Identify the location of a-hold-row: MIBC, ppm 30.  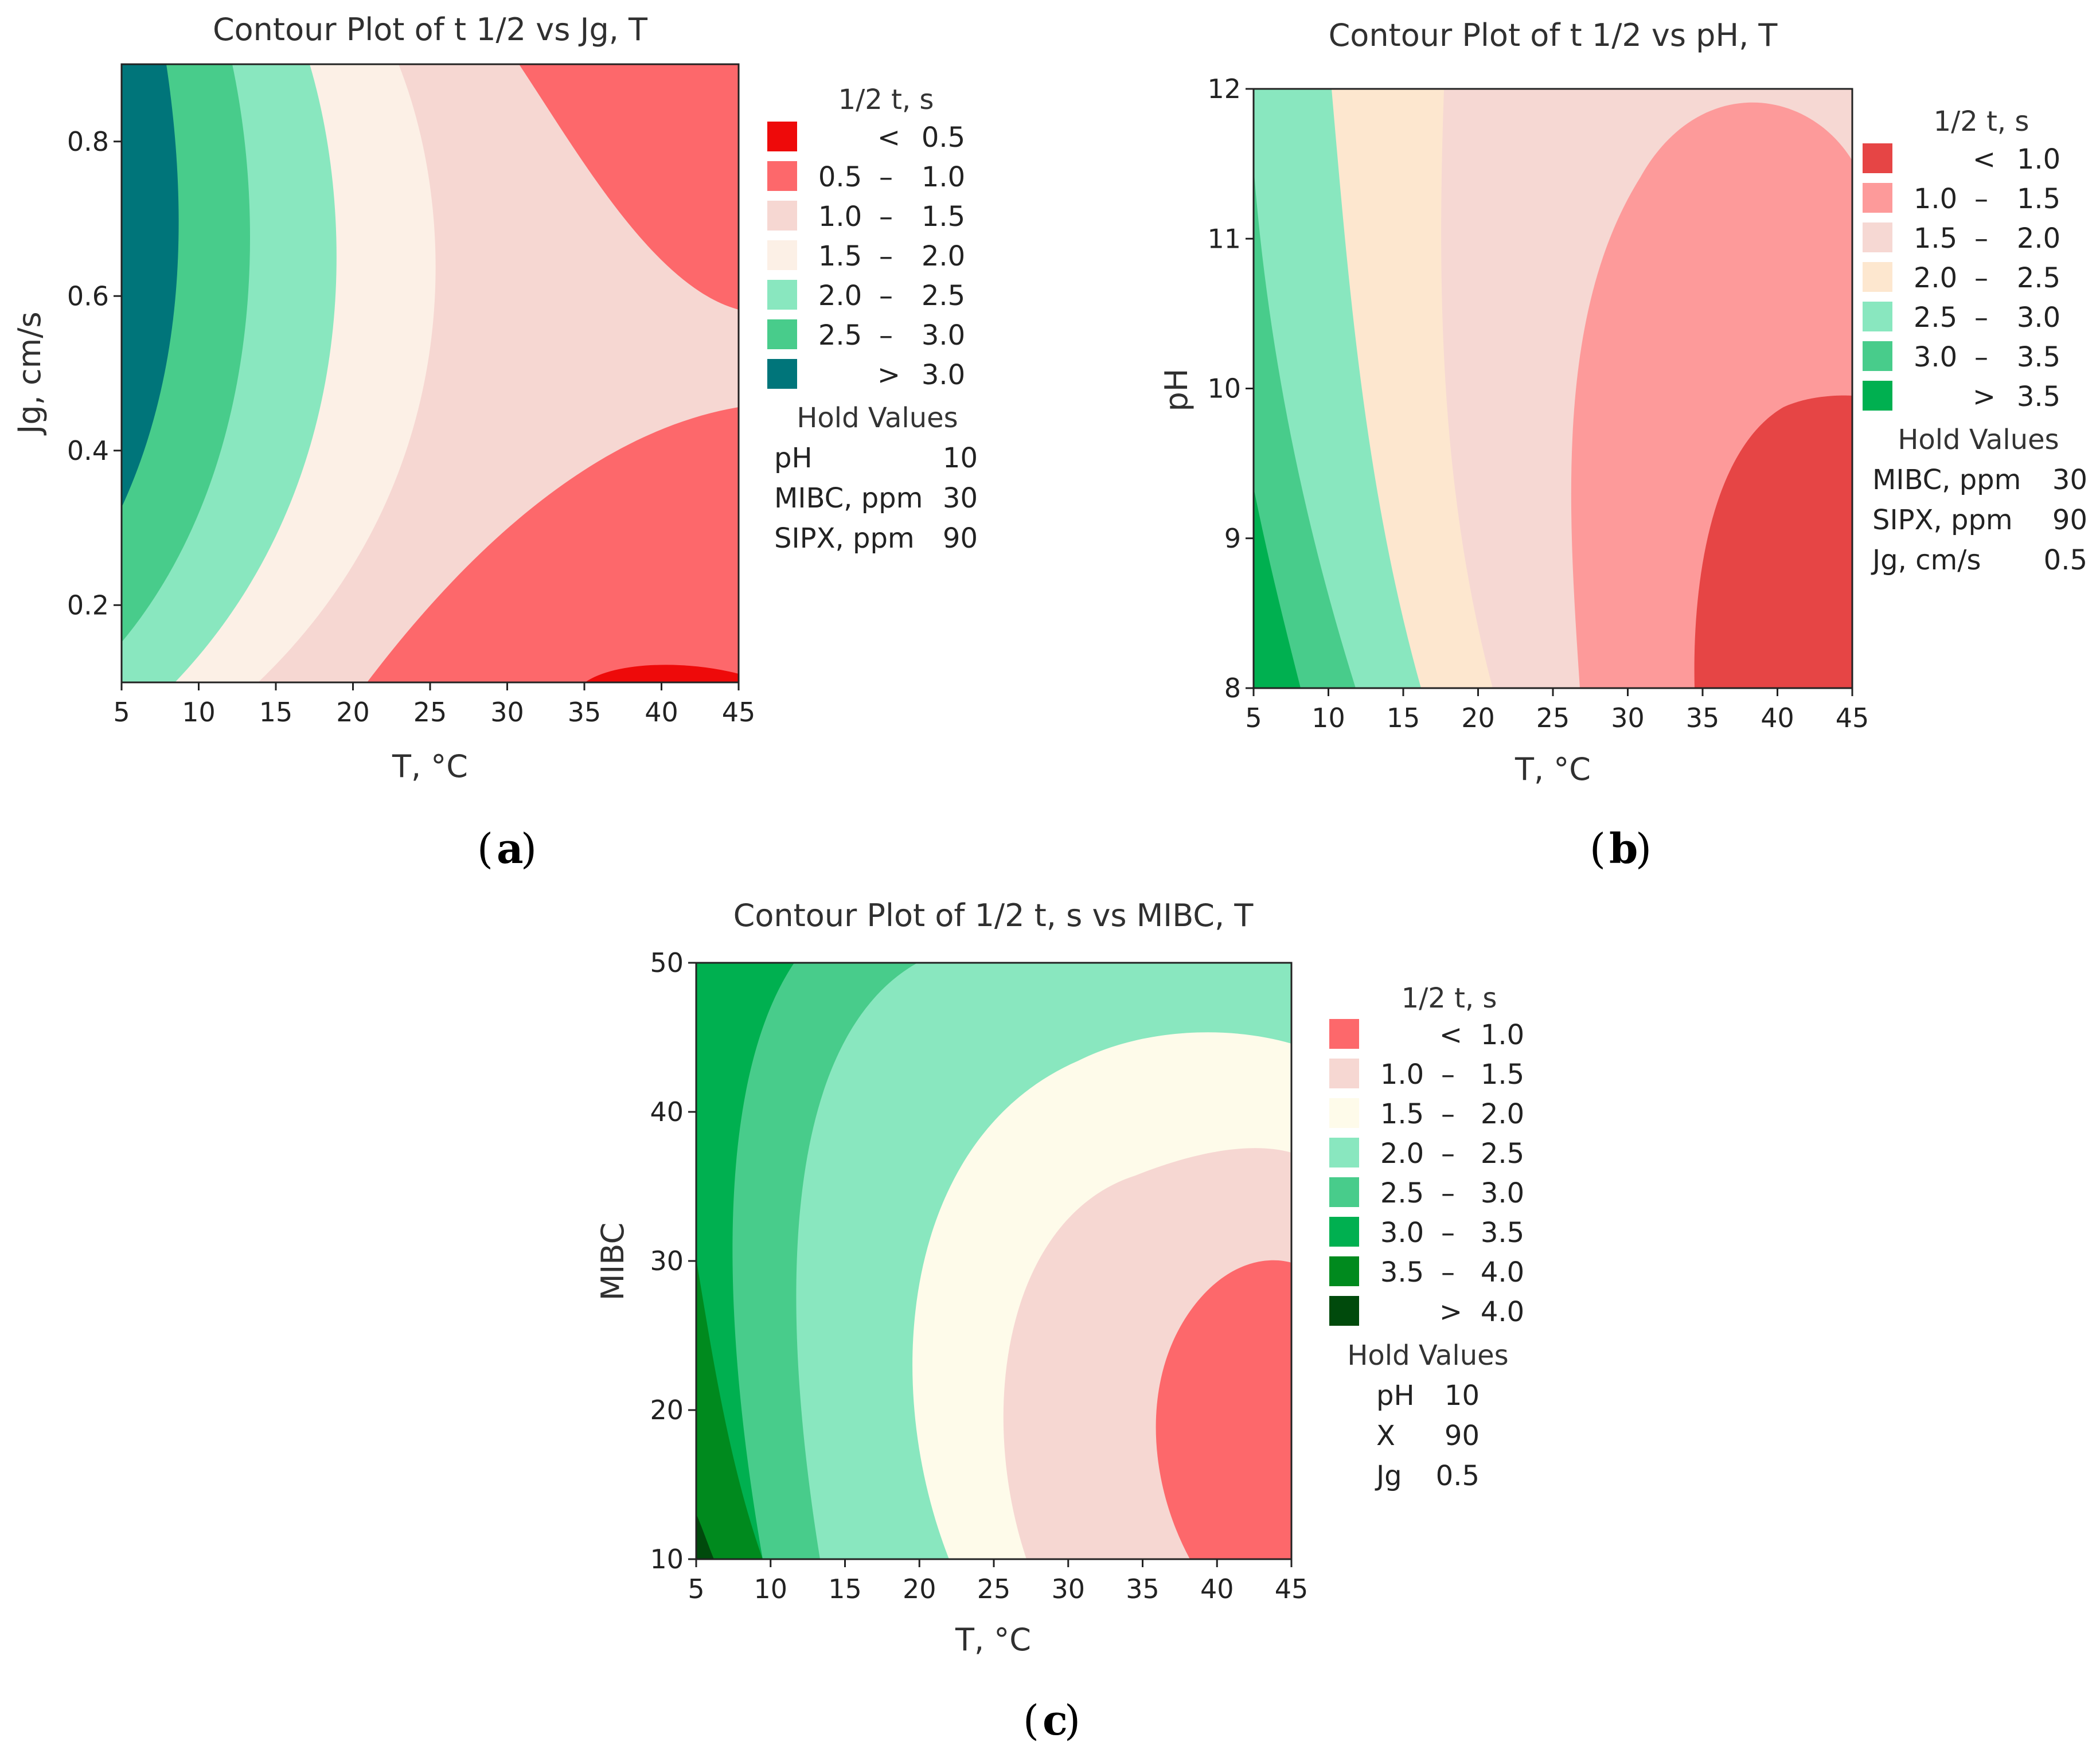
(876, 498).